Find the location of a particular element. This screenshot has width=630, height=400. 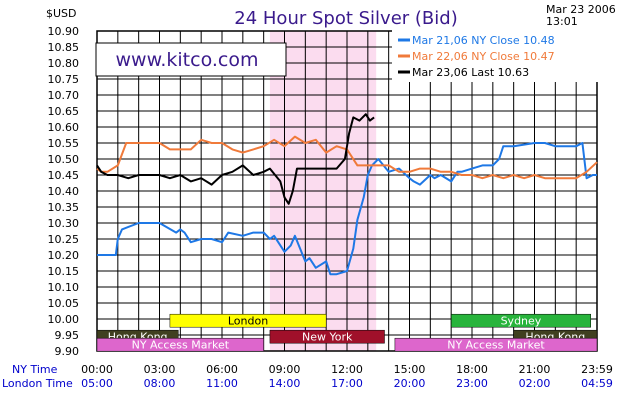

y-tick-label: 10.35 is located at coordinates (64, 207).